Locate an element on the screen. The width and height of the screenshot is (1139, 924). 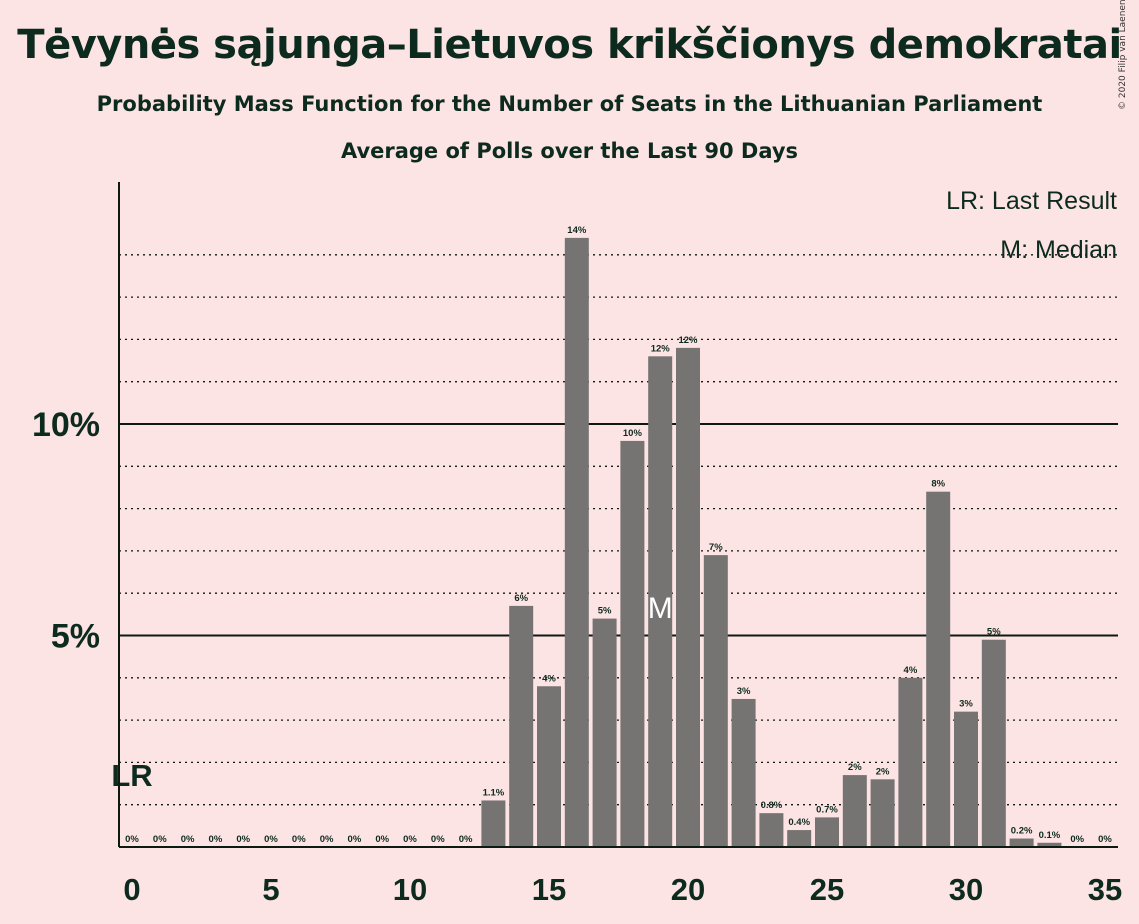
x-tick-label: 20 is located at coordinates (688, 889).